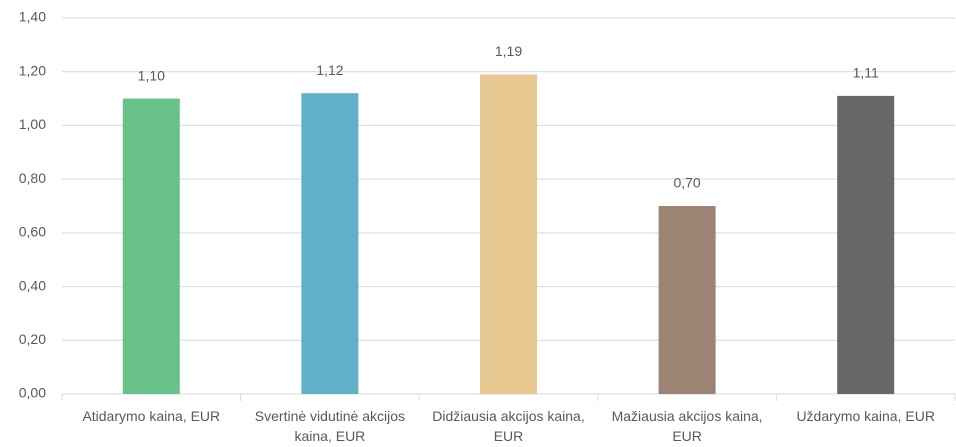 The image size is (956, 447). What do you see at coordinates (686, 183) in the screenshot?
I see `data-label: 0,70` at bounding box center [686, 183].